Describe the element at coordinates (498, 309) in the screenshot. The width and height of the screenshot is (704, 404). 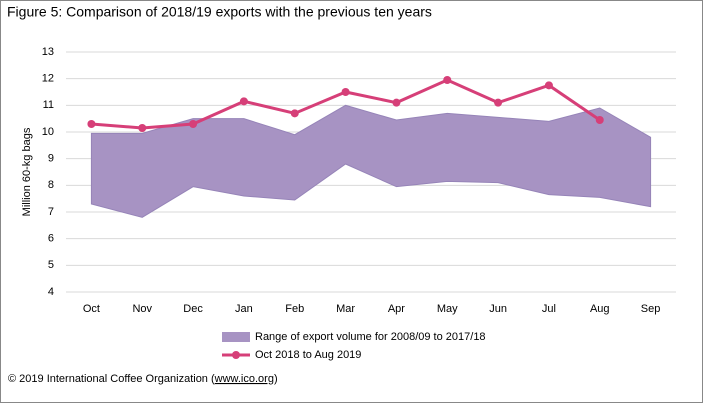
I see `x-tick-label: Jun` at that location.